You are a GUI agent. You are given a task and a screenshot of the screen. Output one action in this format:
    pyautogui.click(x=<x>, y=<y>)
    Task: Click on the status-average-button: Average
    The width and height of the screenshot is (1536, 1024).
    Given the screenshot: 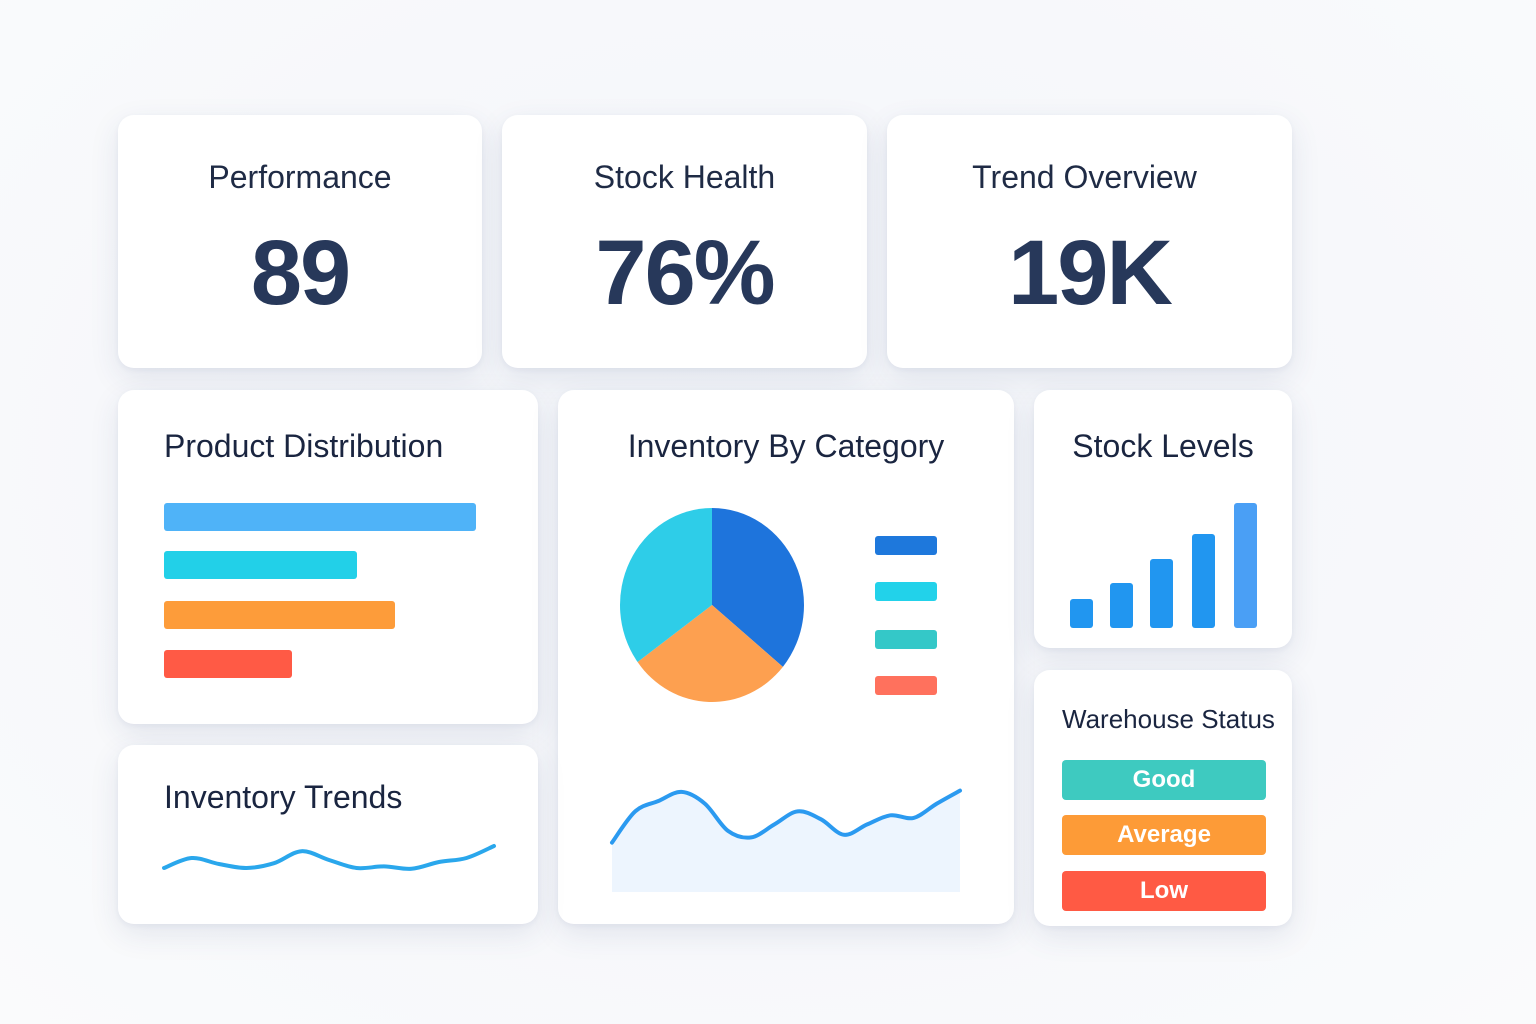 What is the action you would take?
    pyautogui.click(x=1164, y=835)
    